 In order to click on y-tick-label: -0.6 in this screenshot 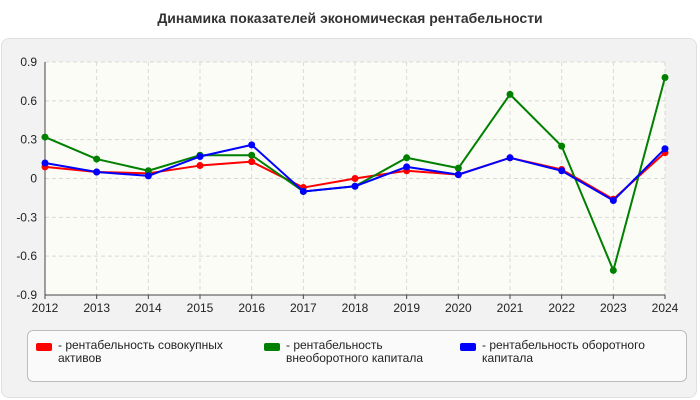, I will do `click(26, 256)`.